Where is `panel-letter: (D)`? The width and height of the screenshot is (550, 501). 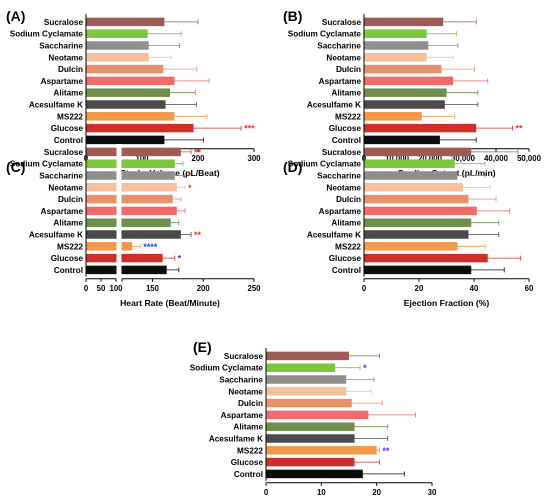
panel-letter: (D) is located at coordinates (292, 167).